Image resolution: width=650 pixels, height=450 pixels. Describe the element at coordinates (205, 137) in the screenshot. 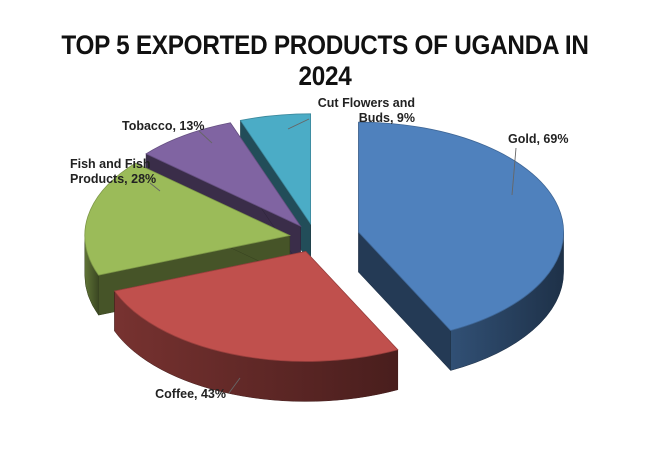

I see `leader-line-tobacco` at that location.